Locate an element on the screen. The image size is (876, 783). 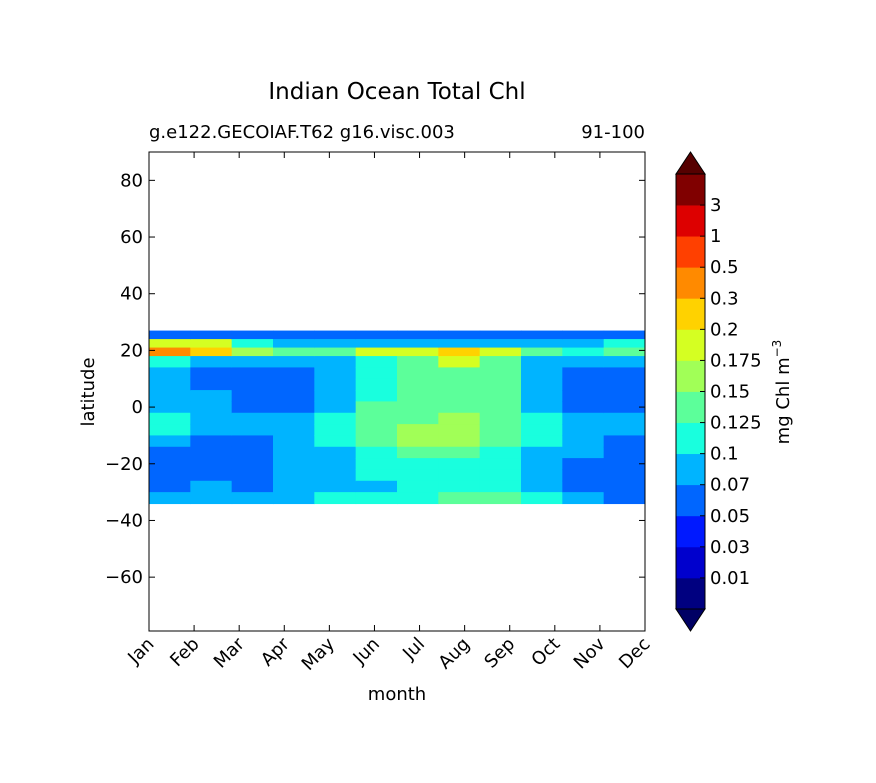
colorbar-tick-label: 0.2 is located at coordinates (724, 329).